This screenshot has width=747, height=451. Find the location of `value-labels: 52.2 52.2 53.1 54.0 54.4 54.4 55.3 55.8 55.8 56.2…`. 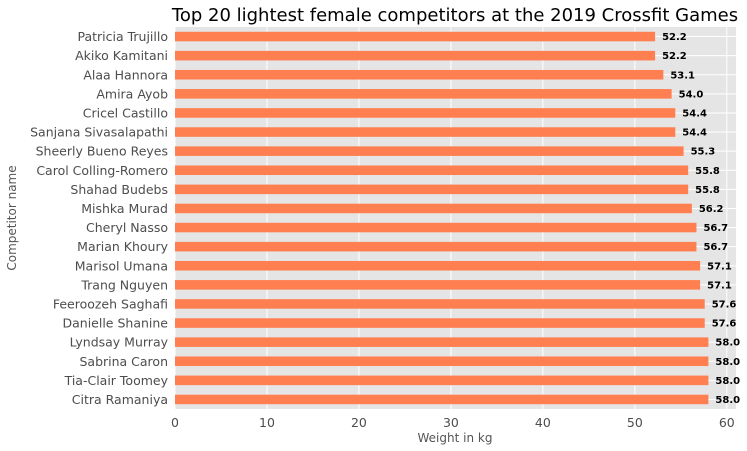

value-labels: 52.2 52.2 53.1 54.0 54.4 54.4 55.3 55.8 55.8 56.2… is located at coordinates (701, 219).